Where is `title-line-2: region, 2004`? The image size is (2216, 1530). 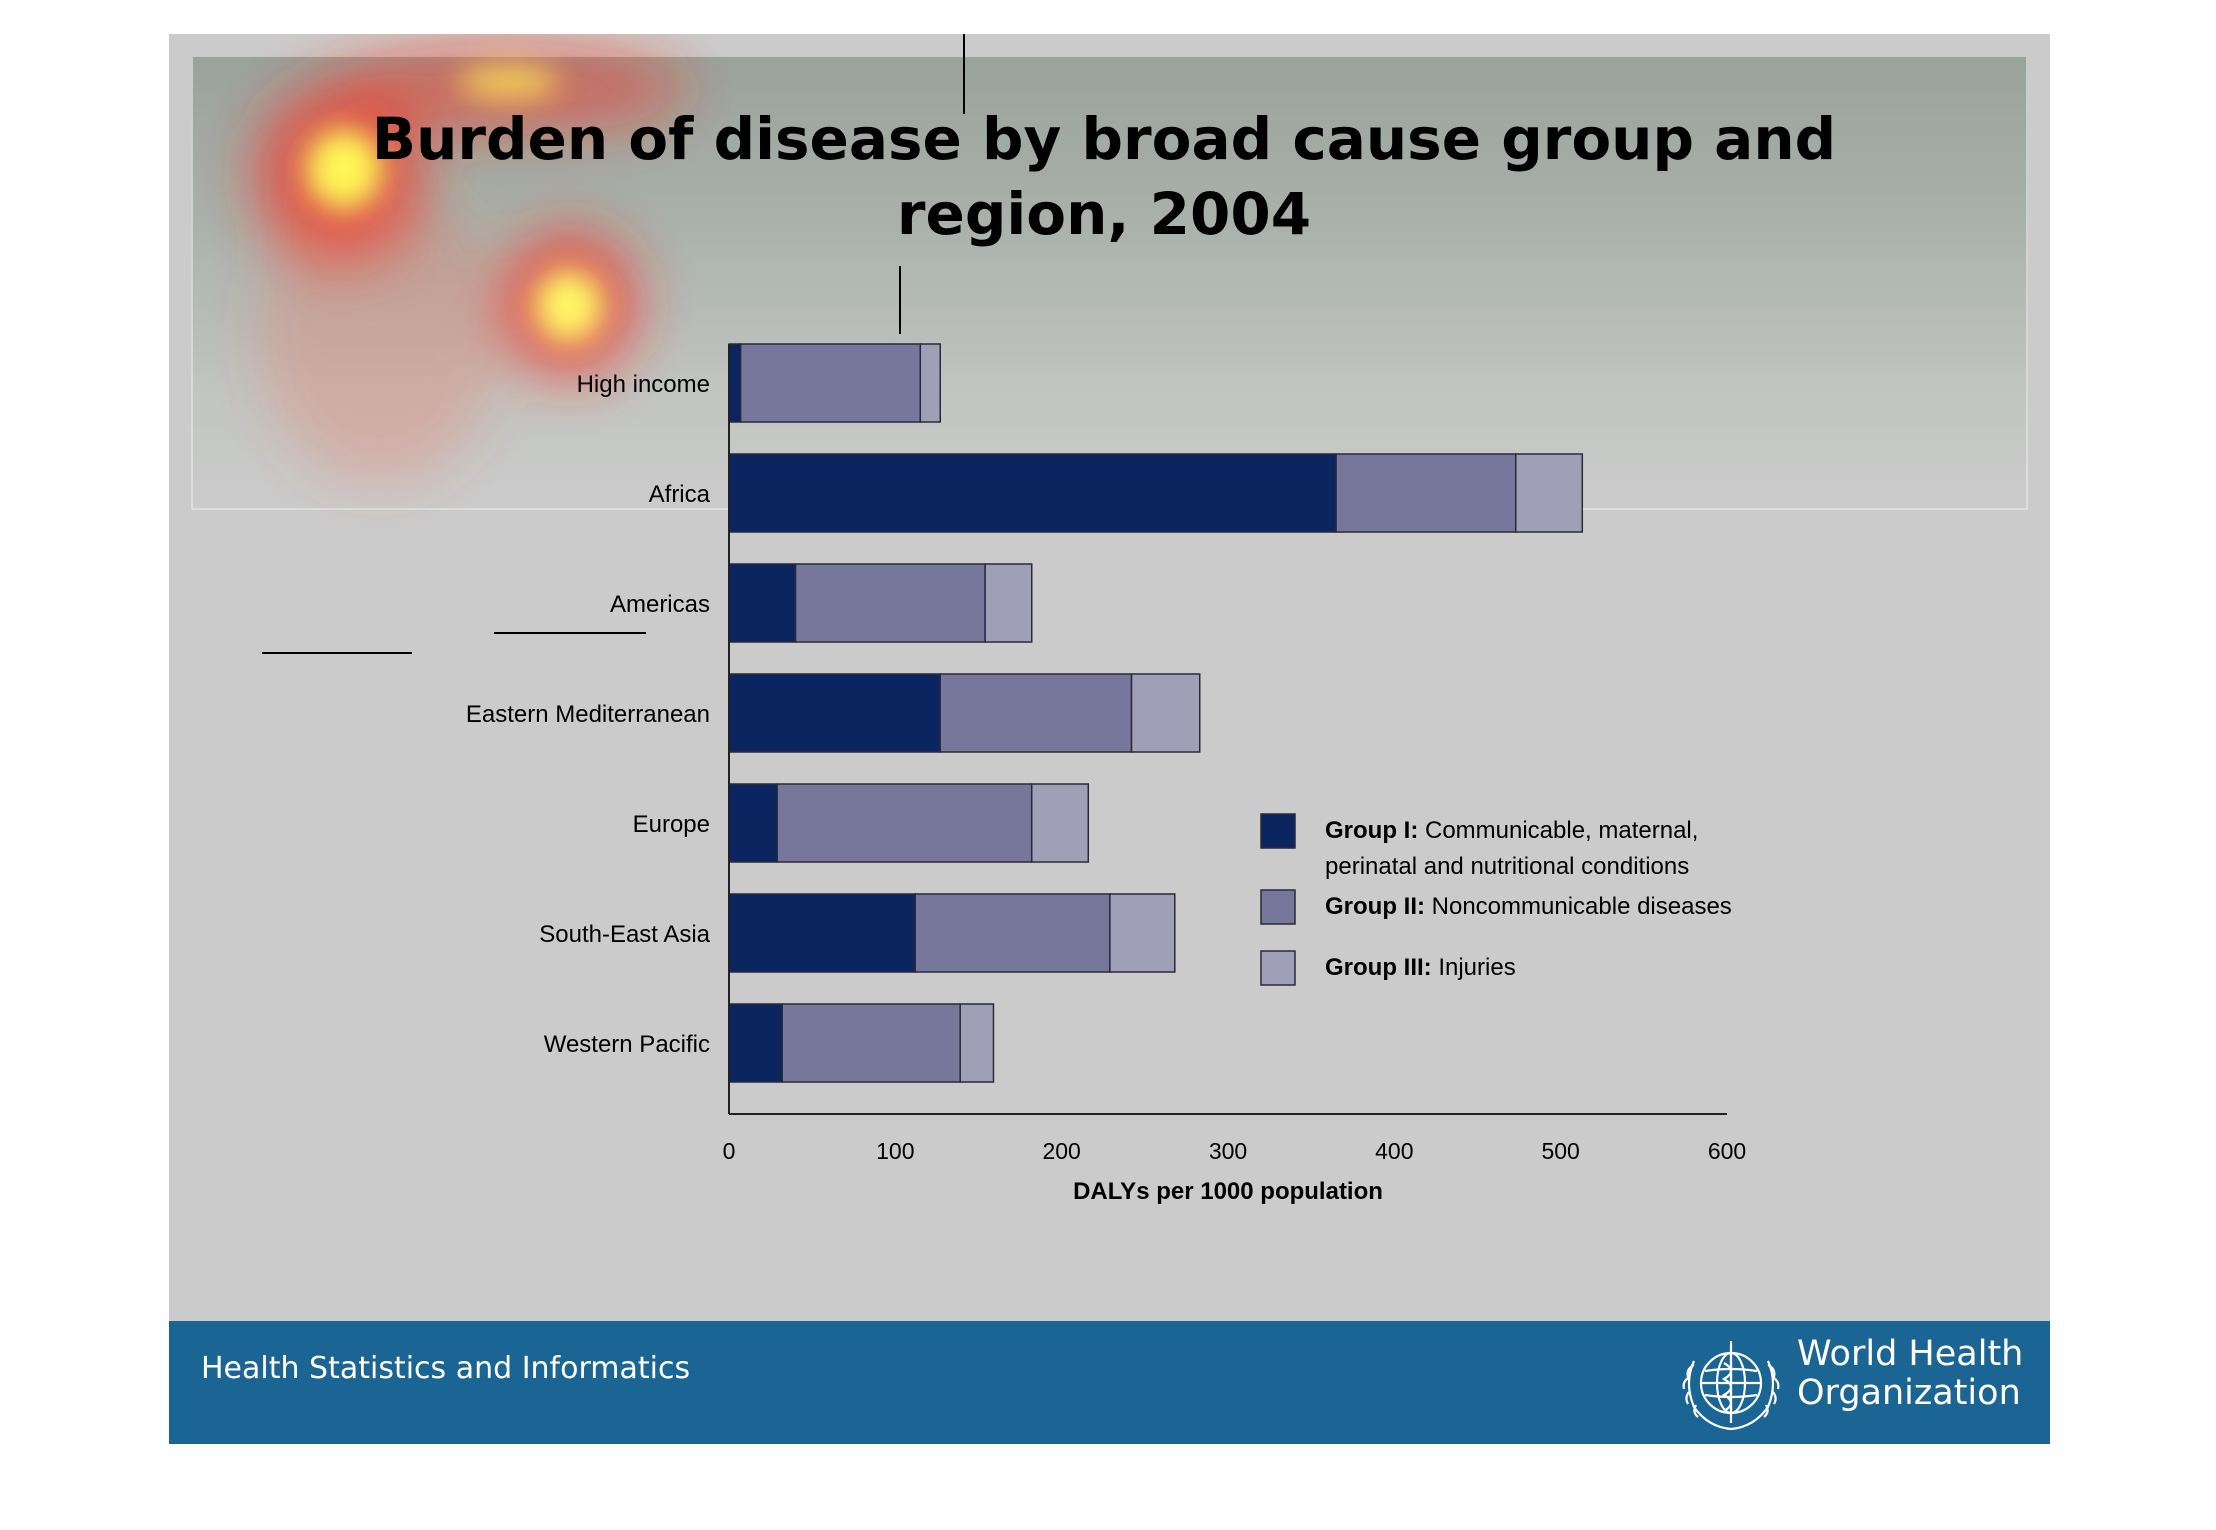
title-line-2: region, 2004 is located at coordinates (1104, 214).